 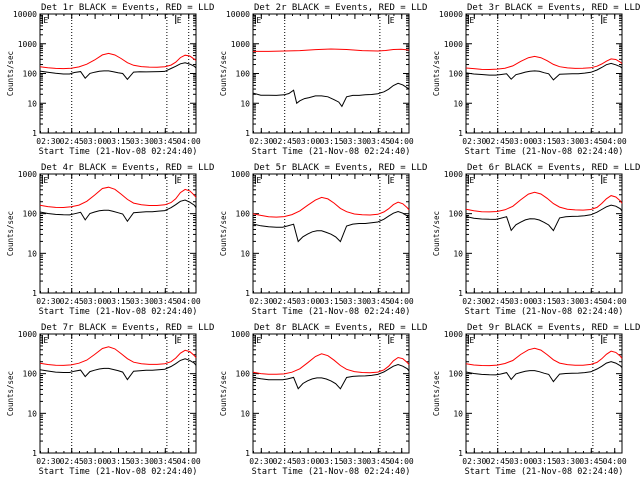 I want to click on panel-title: Det 4r BLACK = Events, RED = LLD, so click(x=127, y=168).